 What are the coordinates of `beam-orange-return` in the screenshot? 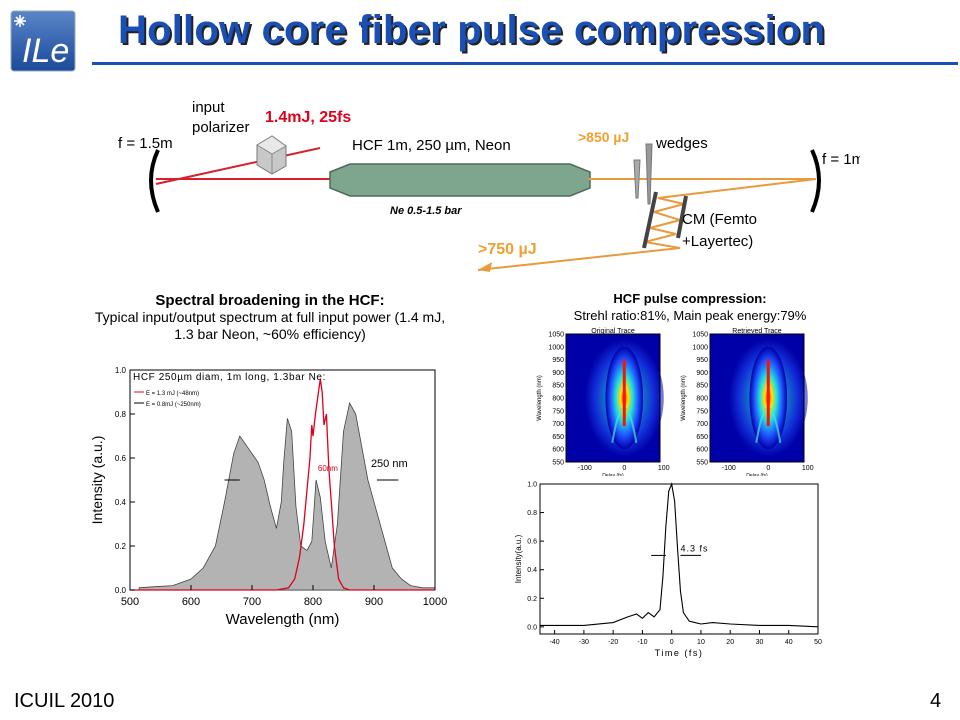 It's located at (647, 224).